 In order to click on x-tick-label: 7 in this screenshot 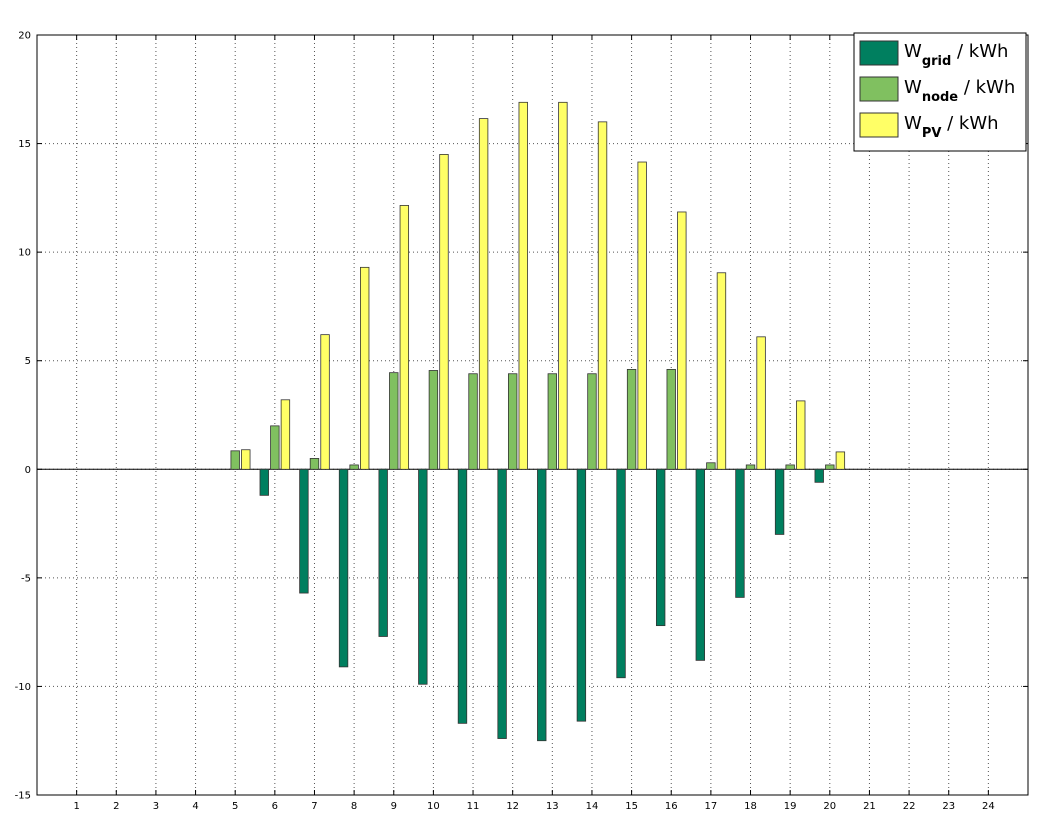, I will do `click(314, 806)`.